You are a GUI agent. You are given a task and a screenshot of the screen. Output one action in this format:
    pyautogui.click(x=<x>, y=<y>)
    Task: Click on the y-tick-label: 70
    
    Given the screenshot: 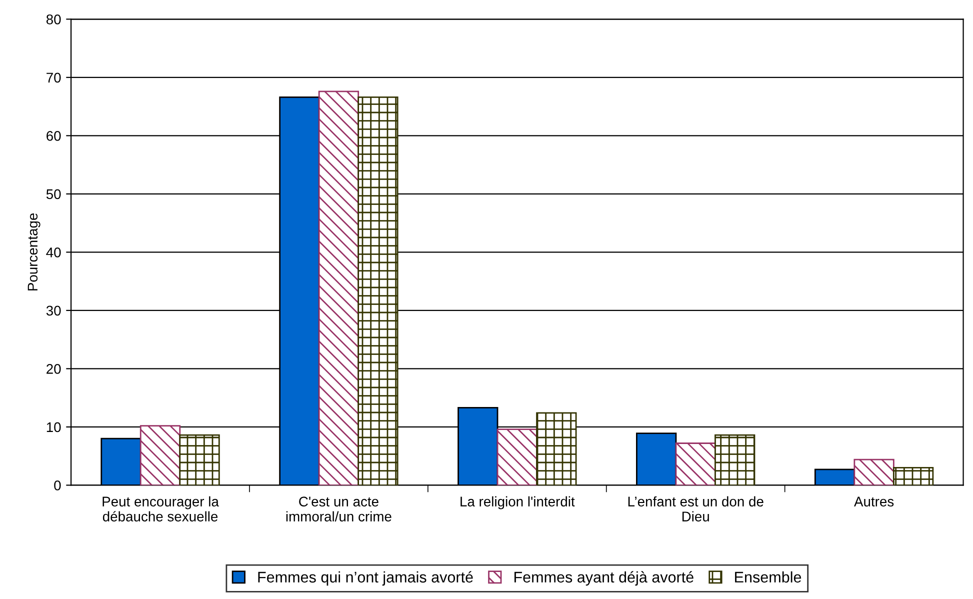 What is the action you would take?
    pyautogui.click(x=53, y=77)
    